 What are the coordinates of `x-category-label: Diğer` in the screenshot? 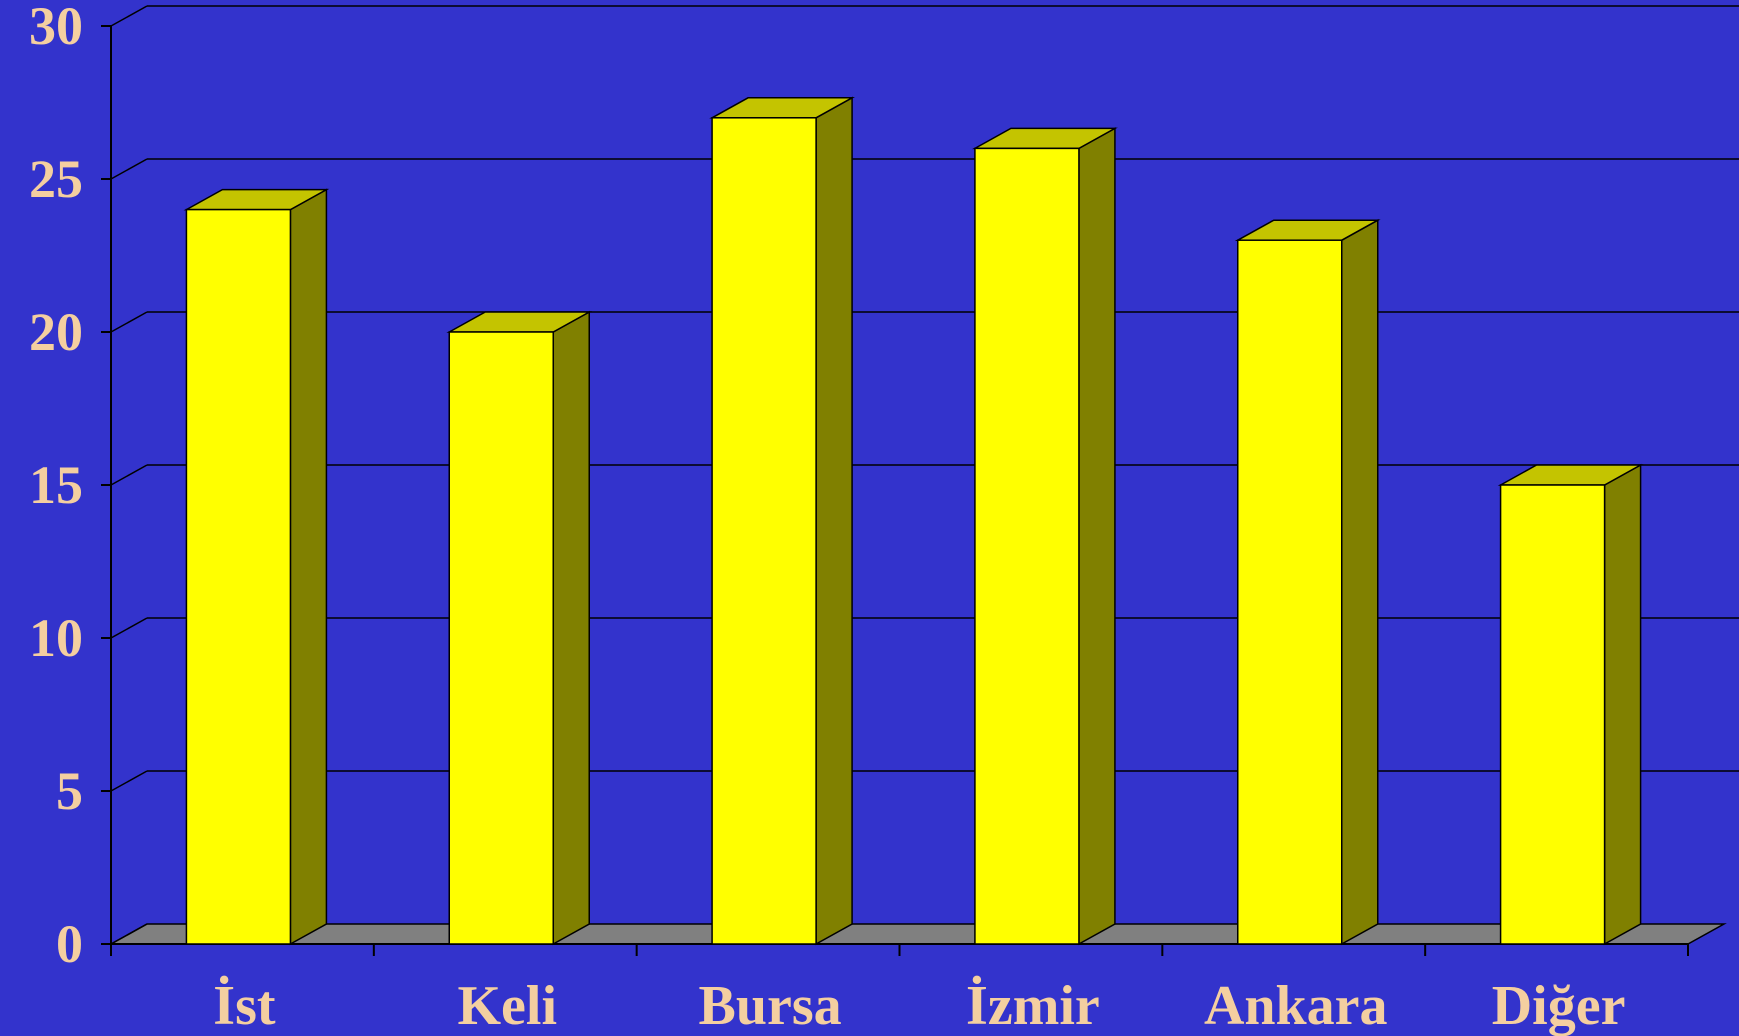 It's located at (1559, 1005).